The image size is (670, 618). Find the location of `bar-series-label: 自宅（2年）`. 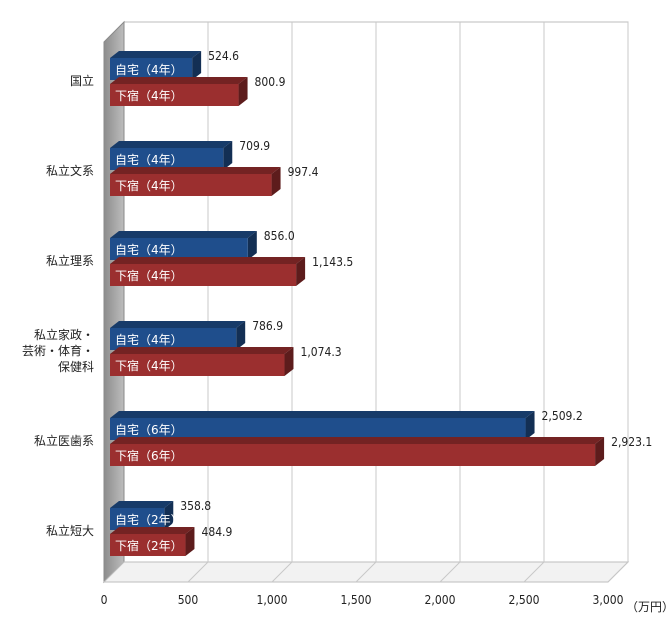

bar-series-label: 自宅（2年） is located at coordinates (149, 519).